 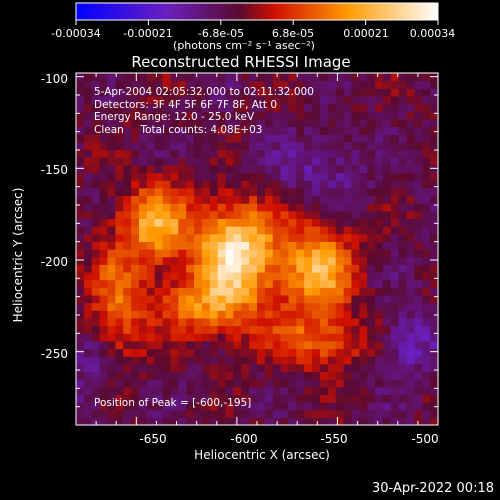 What do you see at coordinates (54, 262) in the screenshot?
I see `y-tick-label: -200` at bounding box center [54, 262].